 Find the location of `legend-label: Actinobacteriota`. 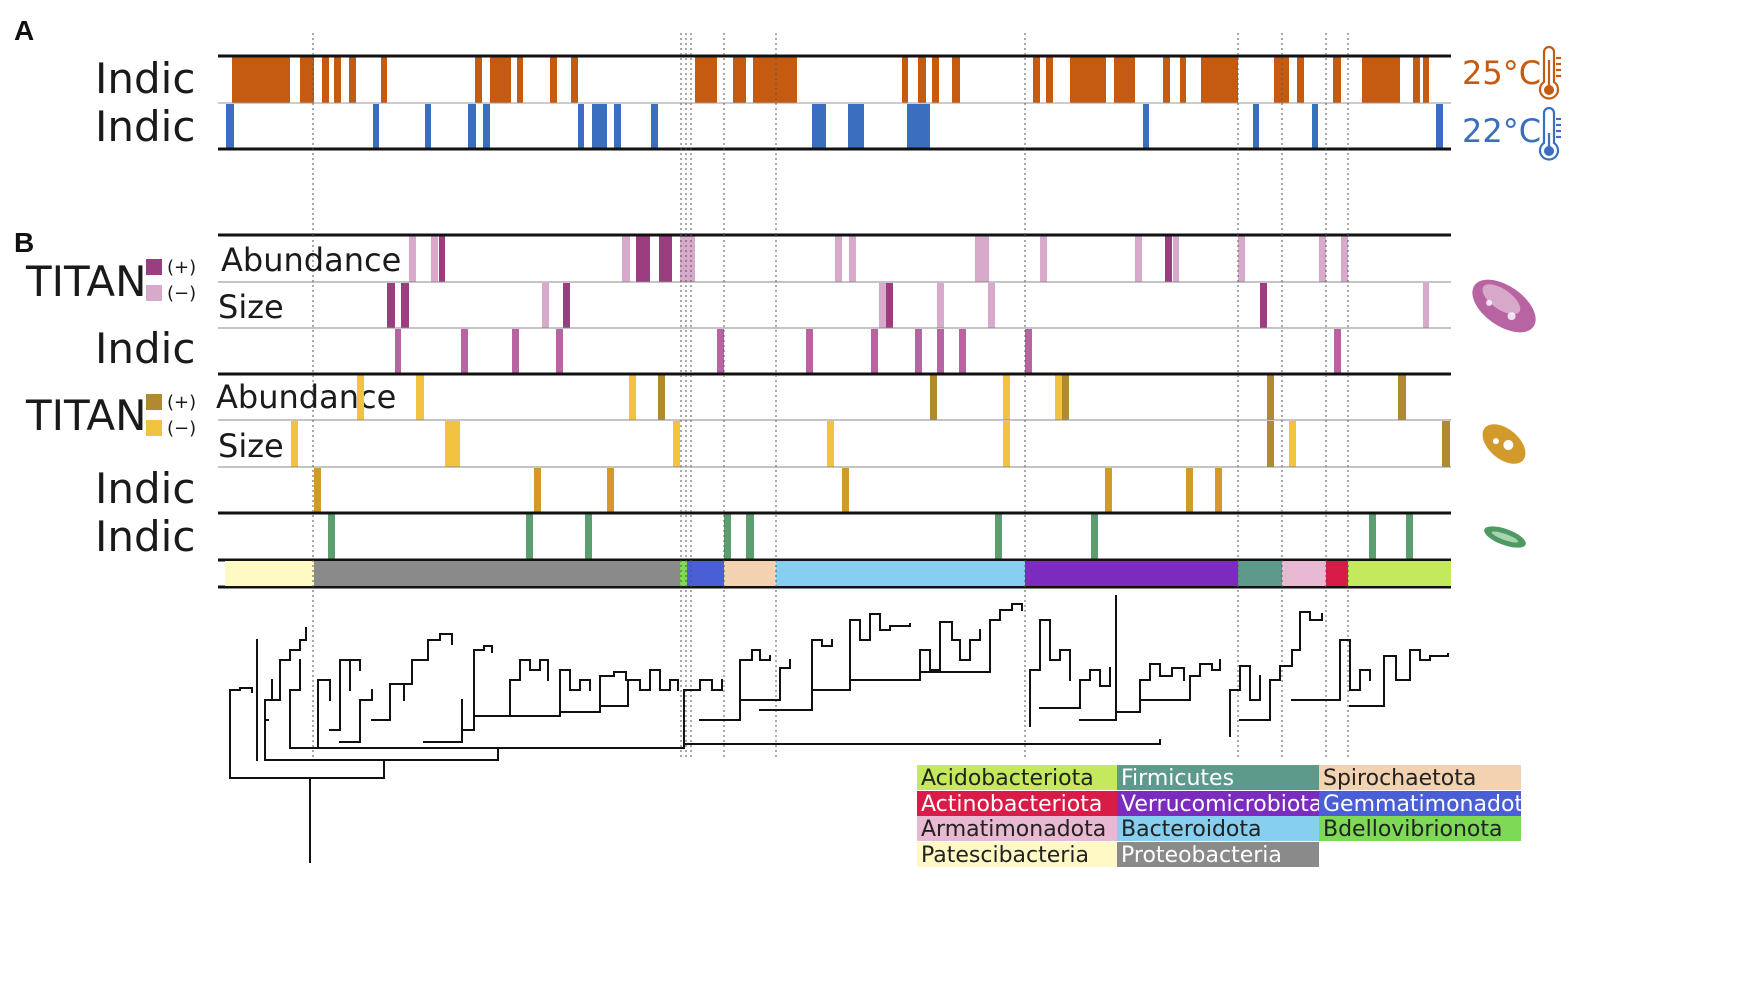

legend-label: Actinobacteriota is located at coordinates (1011, 804).